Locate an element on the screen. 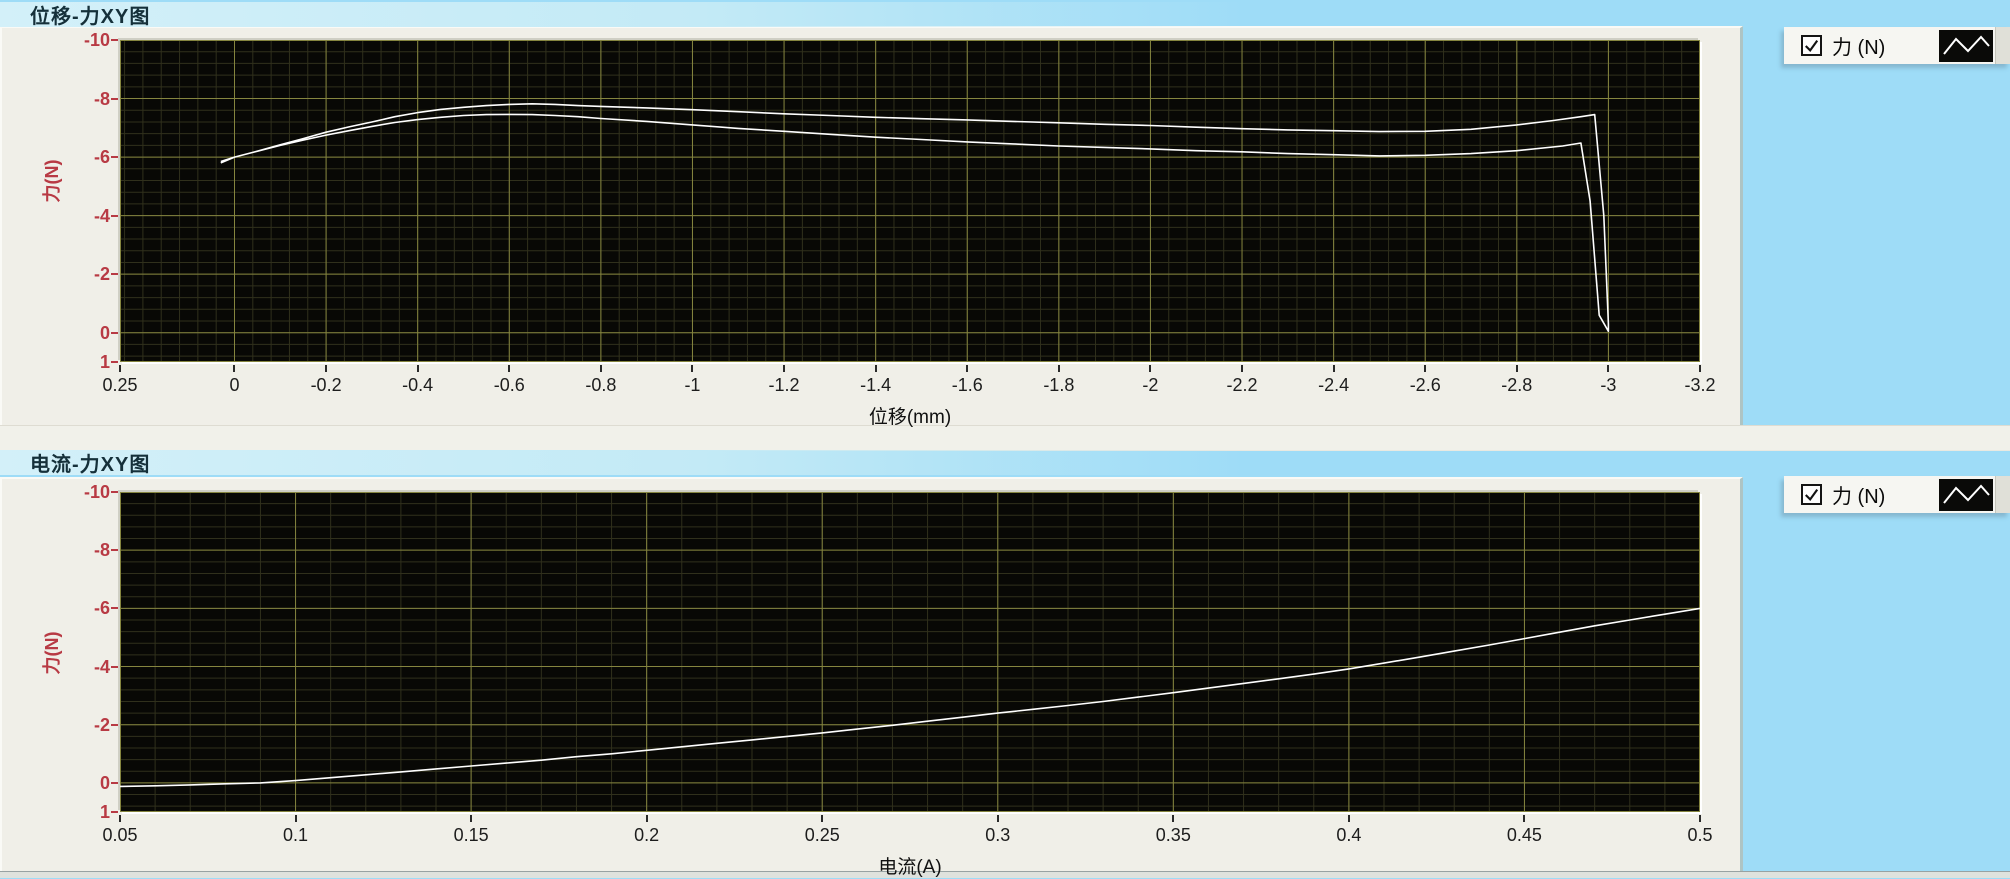  panel-divider-band is located at coordinates (1005, 438).